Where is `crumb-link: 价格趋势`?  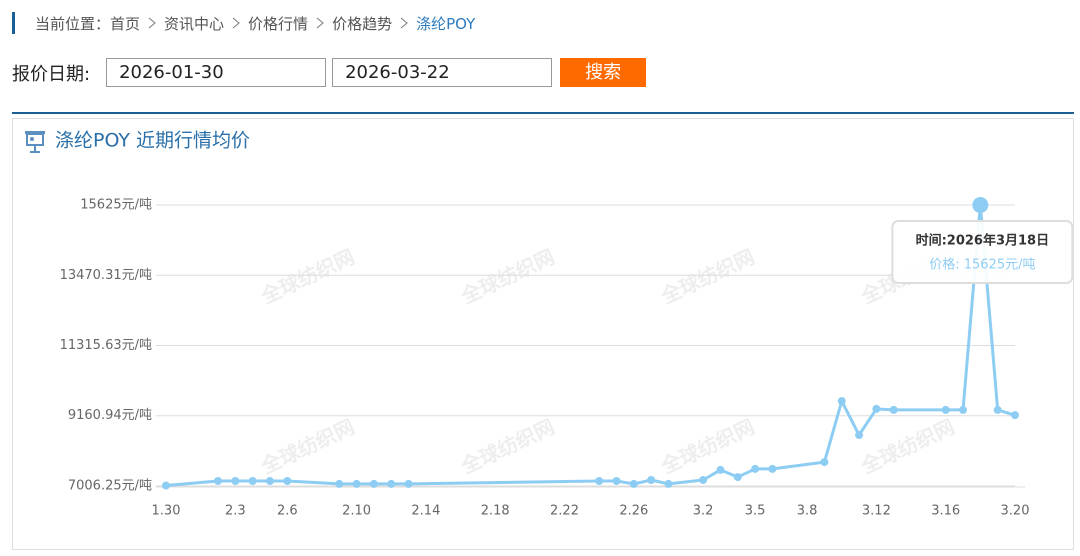 crumb-link: 价格趋势 is located at coordinates (362, 23).